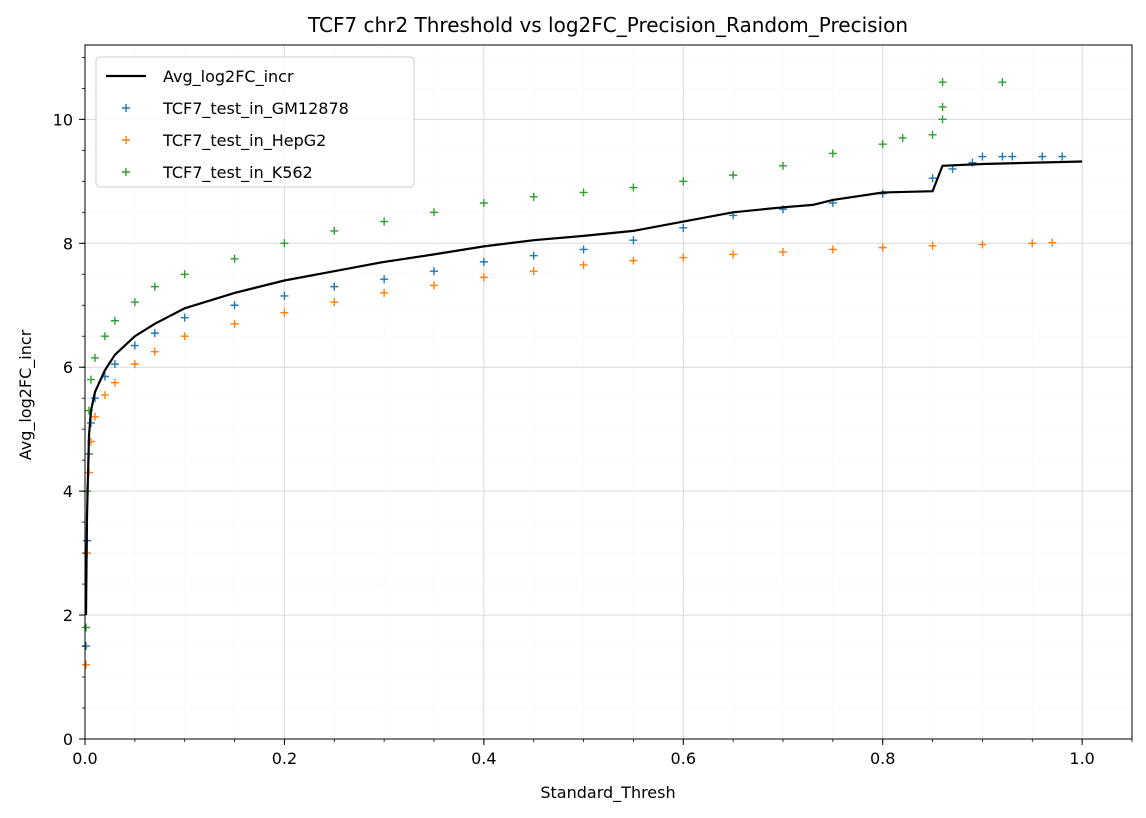 The height and width of the screenshot is (818, 1146). What do you see at coordinates (882, 758) in the screenshot?
I see `x-tick-label: 0.8` at bounding box center [882, 758].